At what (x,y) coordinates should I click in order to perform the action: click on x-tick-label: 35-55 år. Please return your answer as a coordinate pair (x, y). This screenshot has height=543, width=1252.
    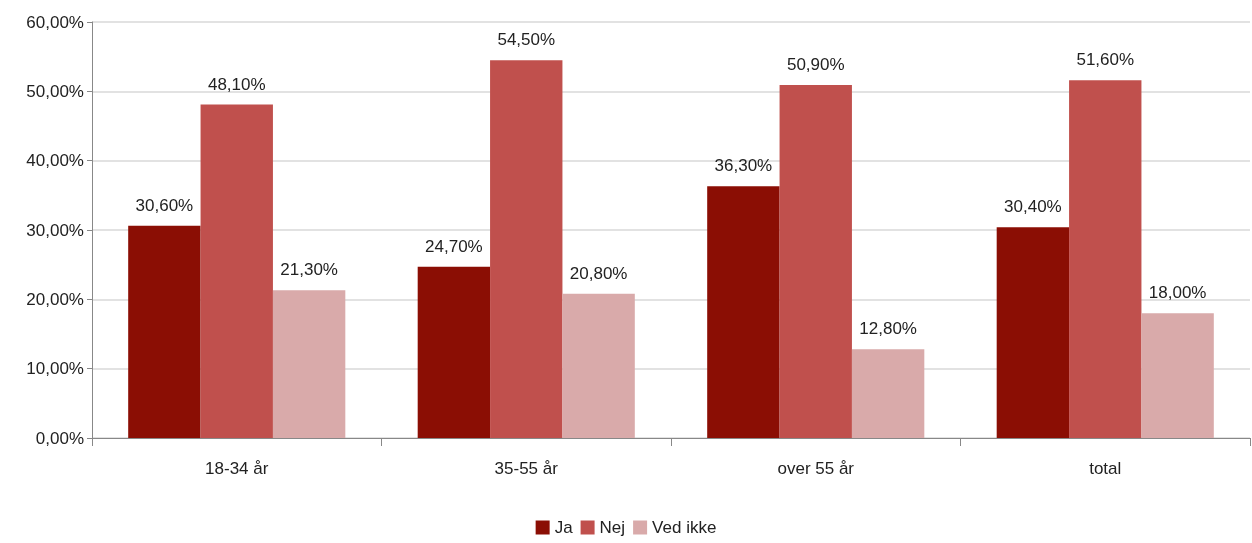
    Looking at the image, I should click on (526, 468).